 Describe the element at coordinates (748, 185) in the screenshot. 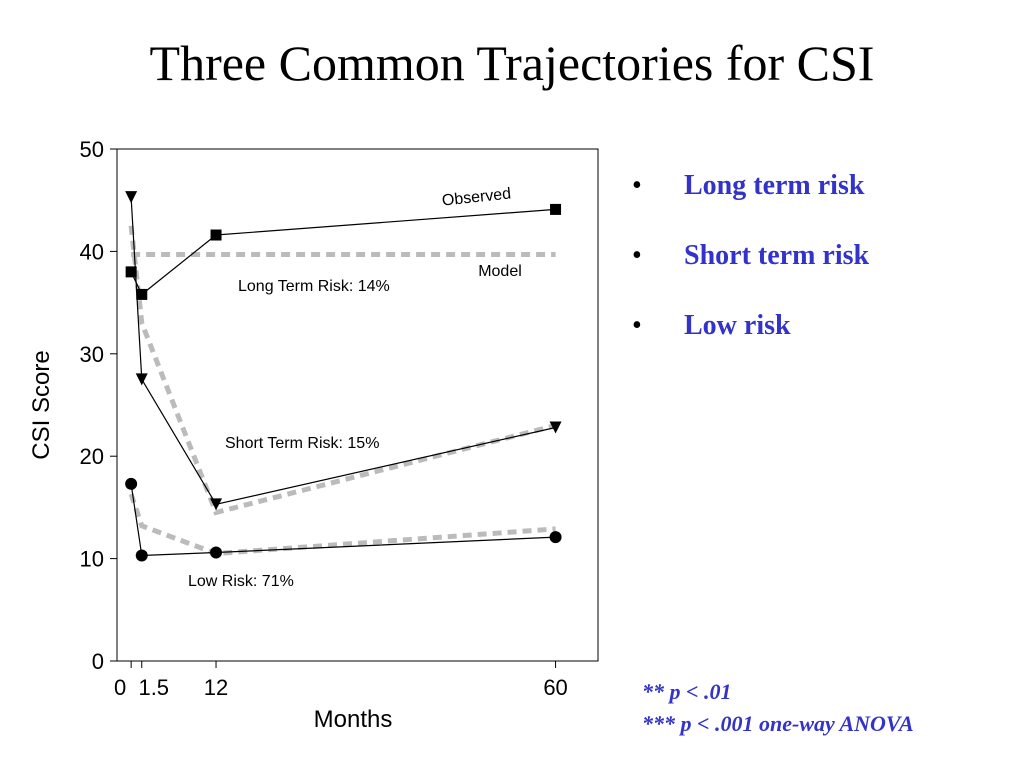

I see `bullet-long-term: • Long term risk` at that location.